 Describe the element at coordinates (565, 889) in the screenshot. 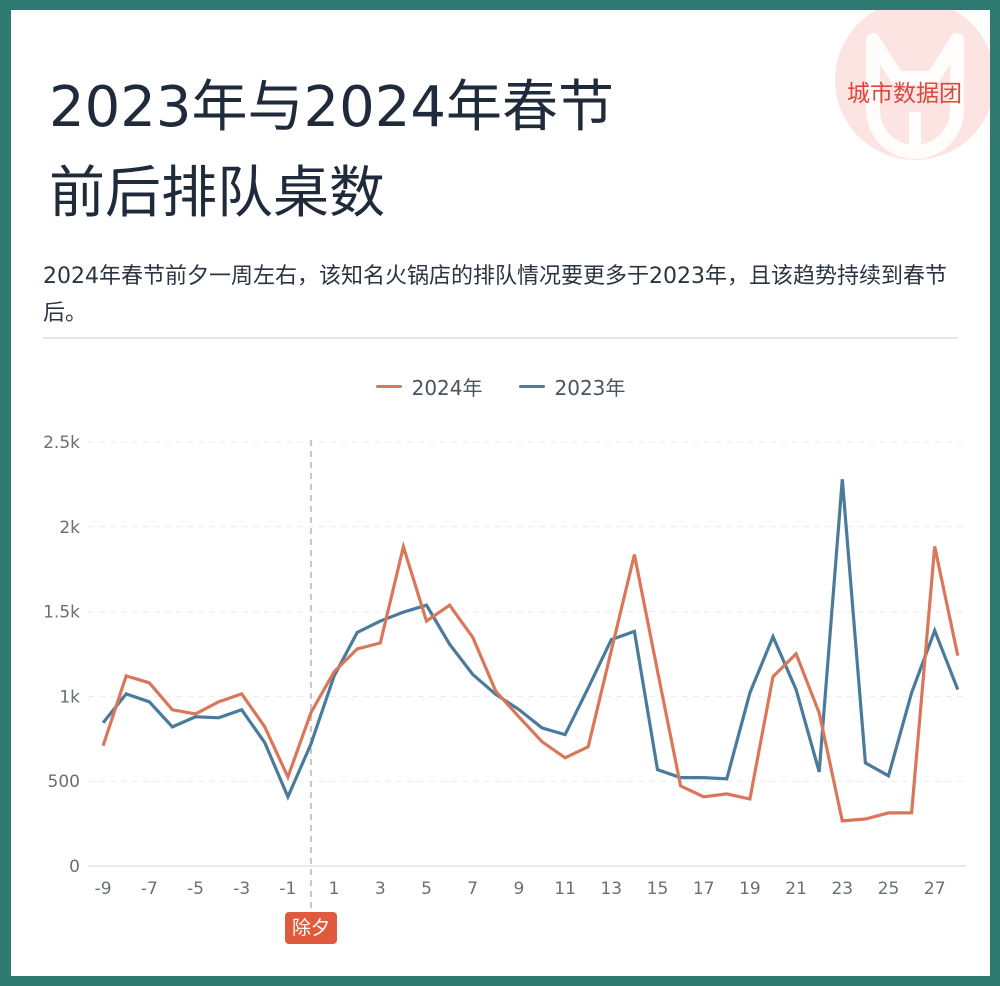

I see `x-tick-label: 11` at that location.